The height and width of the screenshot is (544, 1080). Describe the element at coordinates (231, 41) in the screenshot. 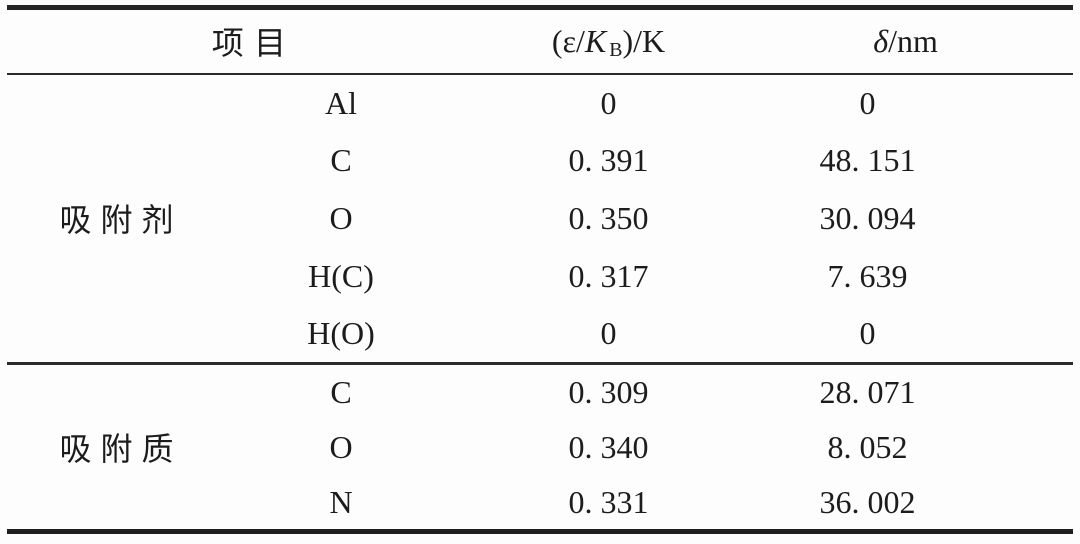

I see `header-item: 项目` at that location.